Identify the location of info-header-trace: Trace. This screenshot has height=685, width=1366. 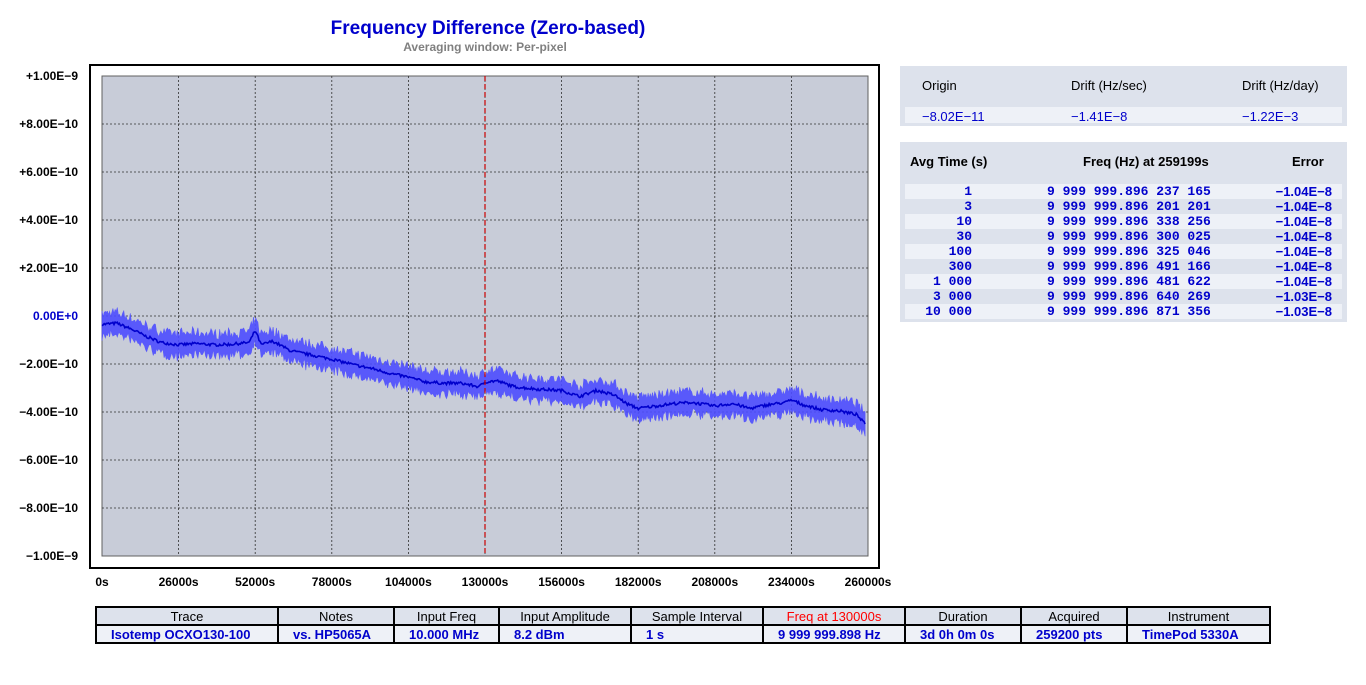
(187, 616).